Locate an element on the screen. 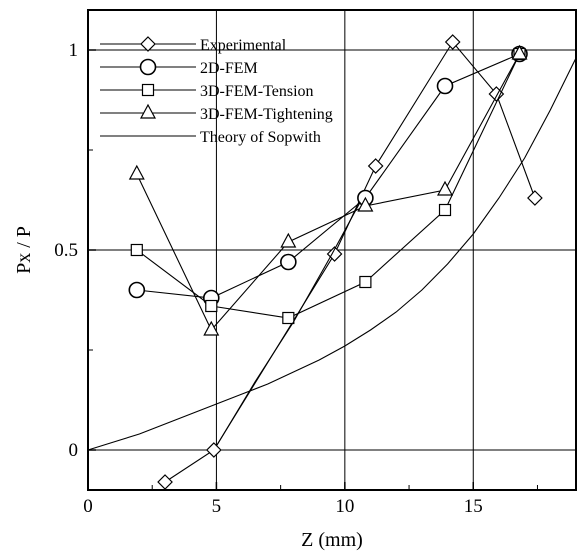 This screenshot has height=554, width=580. legend-label: Experimental is located at coordinates (243, 45).